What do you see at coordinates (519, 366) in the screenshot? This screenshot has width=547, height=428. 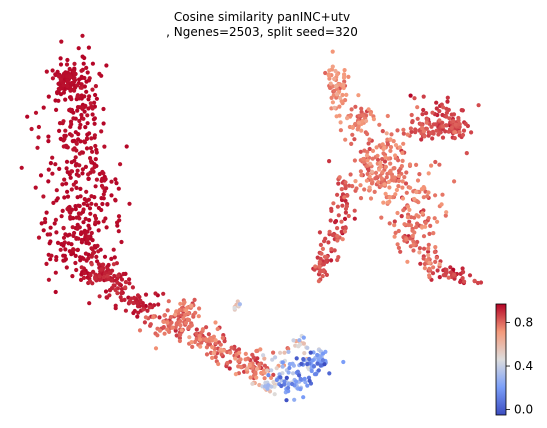 I see `colorbar-ticks: 0.0 0.4 0.8` at bounding box center [519, 366].